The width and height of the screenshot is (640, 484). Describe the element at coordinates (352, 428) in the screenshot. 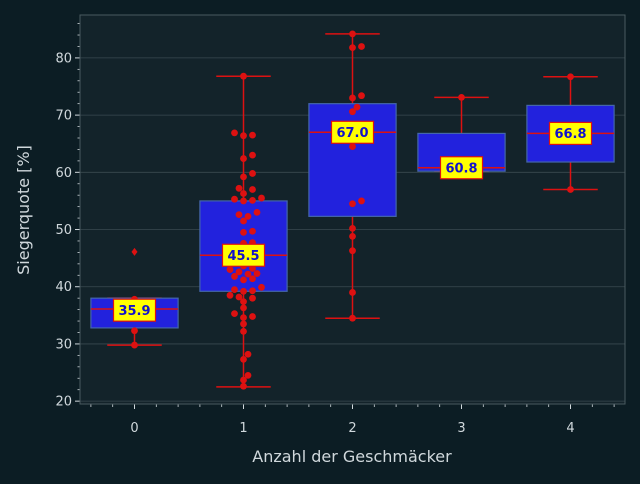

I see `x-tick-label: 2` at that location.